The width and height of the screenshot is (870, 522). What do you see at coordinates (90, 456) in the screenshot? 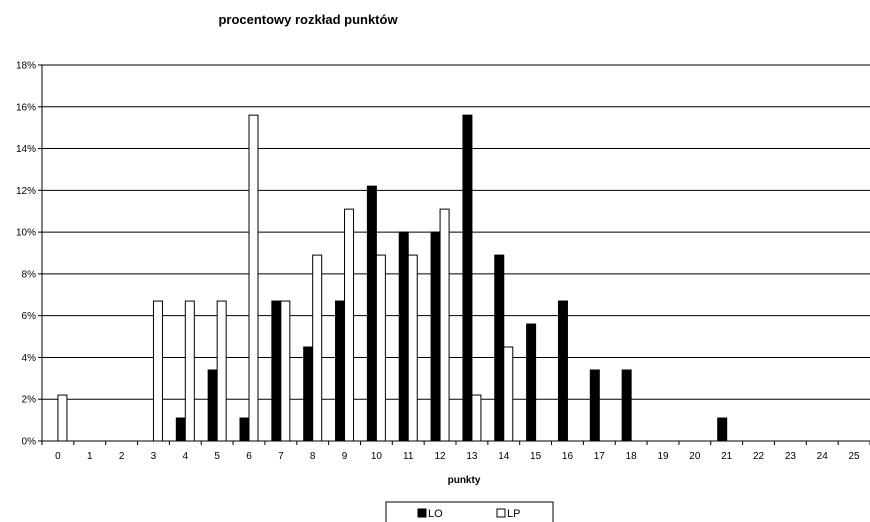
I see `x-tick-label: 1` at bounding box center [90, 456].